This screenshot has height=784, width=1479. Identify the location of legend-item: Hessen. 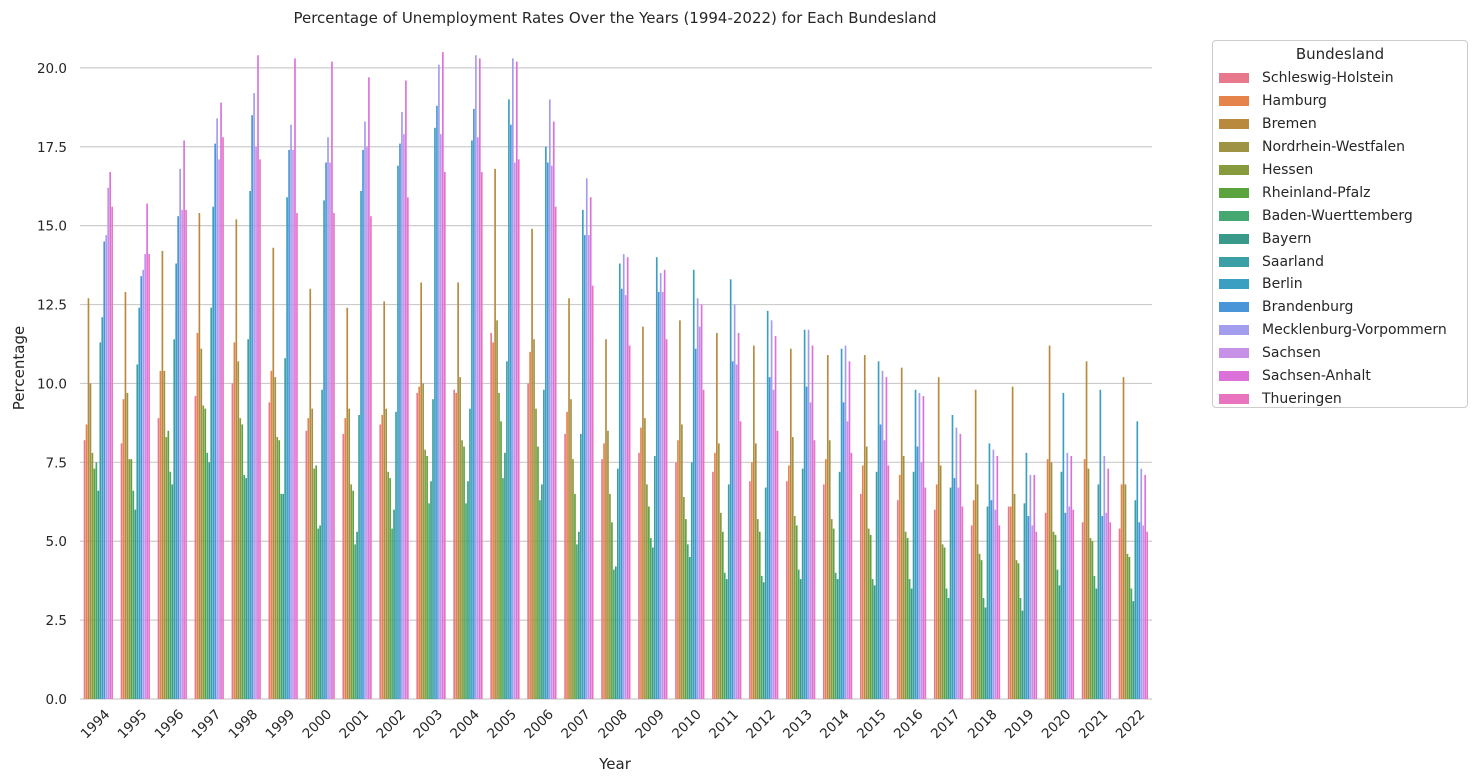
(1340, 170).